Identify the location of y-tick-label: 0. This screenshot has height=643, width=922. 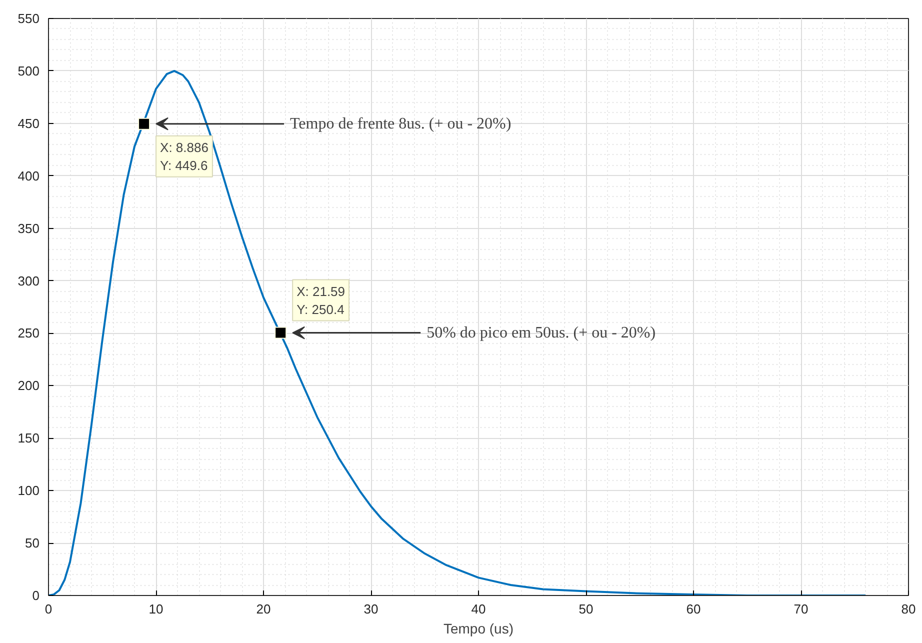
(36, 595).